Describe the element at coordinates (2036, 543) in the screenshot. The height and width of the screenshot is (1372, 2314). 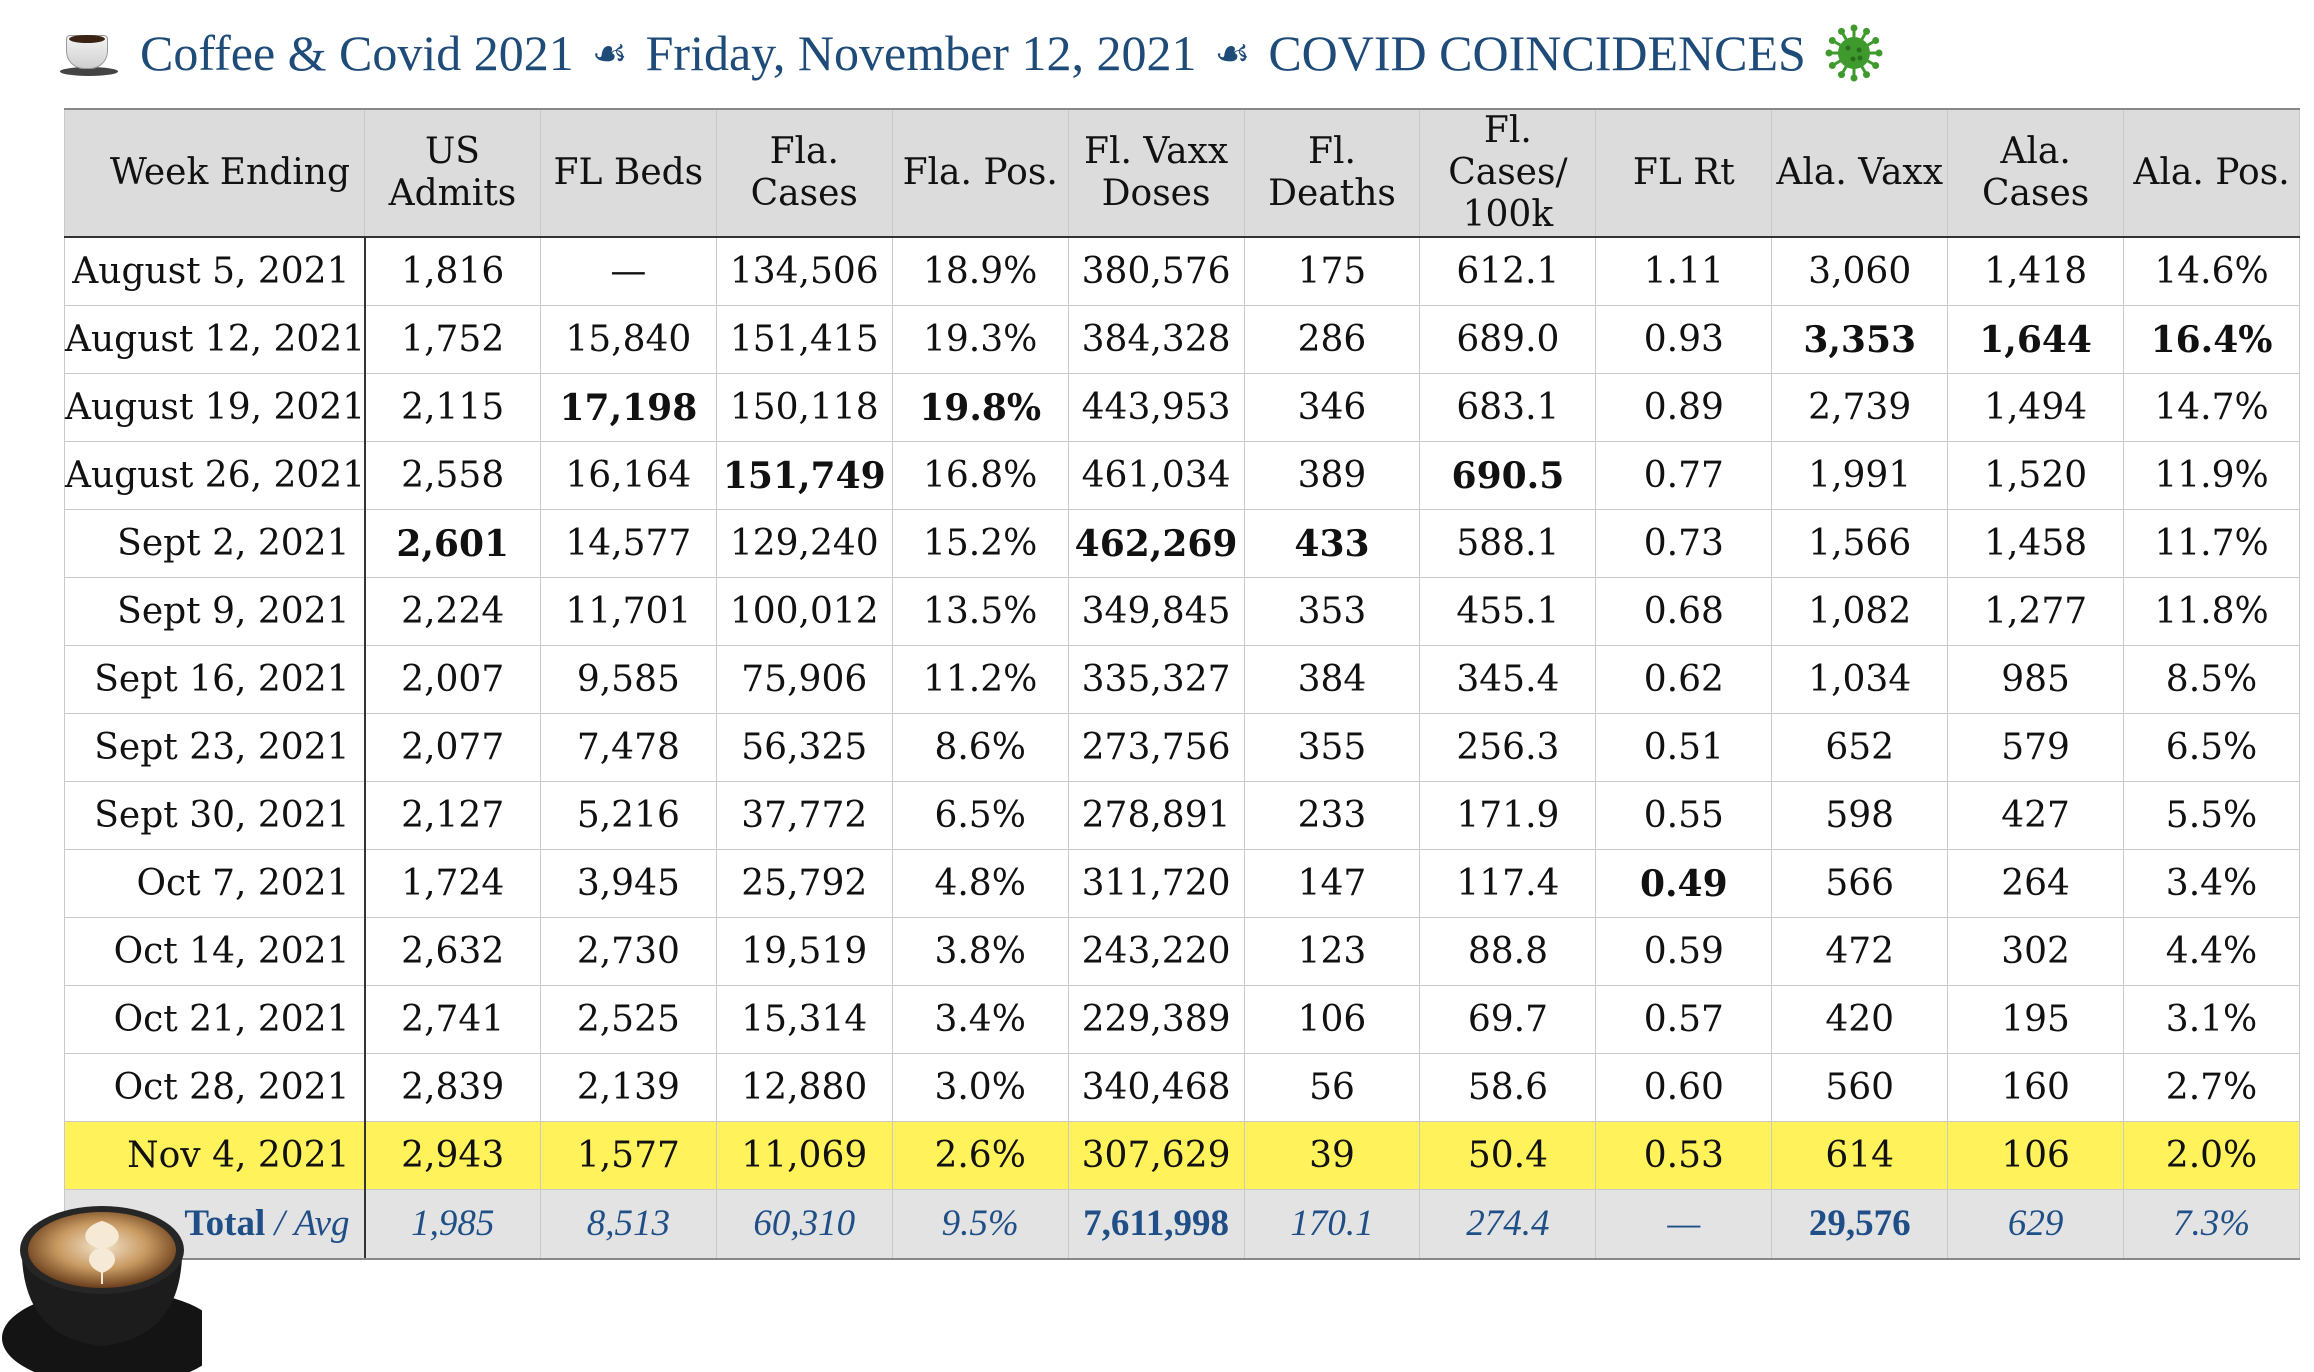
I see `cell-ala-cases: 1,458` at that location.